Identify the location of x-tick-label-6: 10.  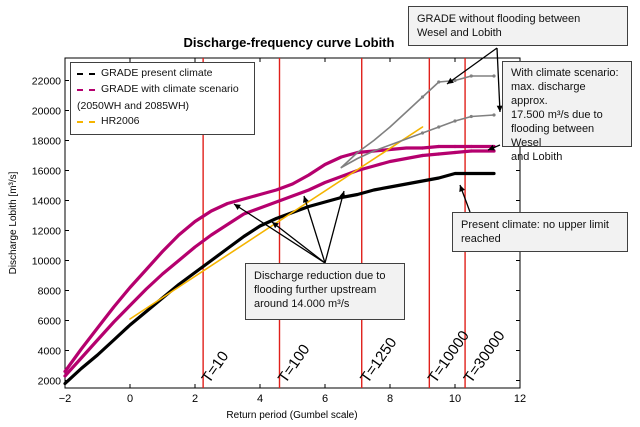
(455, 399).